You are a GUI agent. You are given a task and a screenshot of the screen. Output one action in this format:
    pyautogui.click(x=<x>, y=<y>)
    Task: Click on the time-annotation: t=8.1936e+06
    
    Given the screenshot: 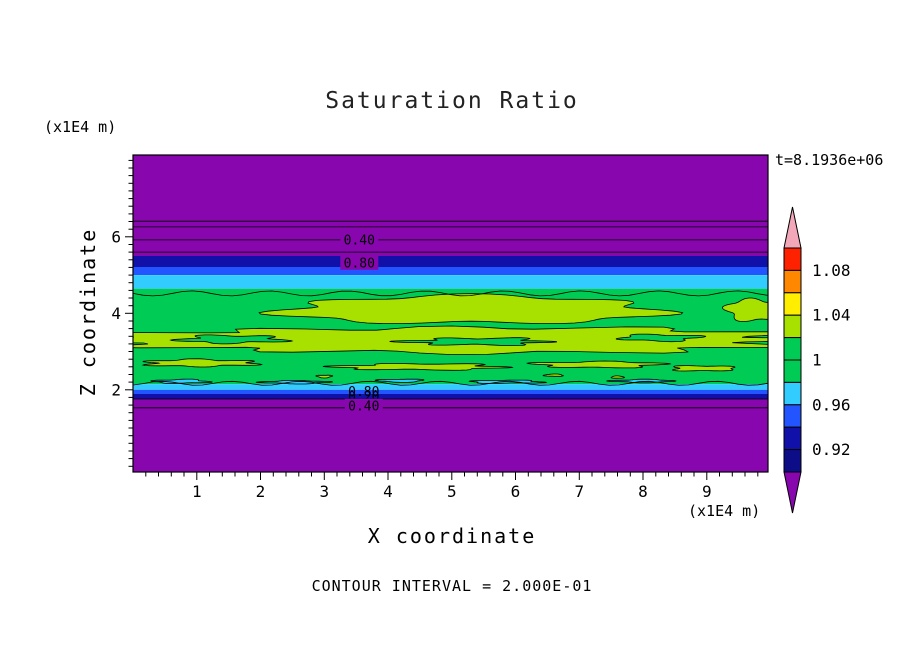 What is the action you would take?
    pyautogui.click(x=829, y=160)
    